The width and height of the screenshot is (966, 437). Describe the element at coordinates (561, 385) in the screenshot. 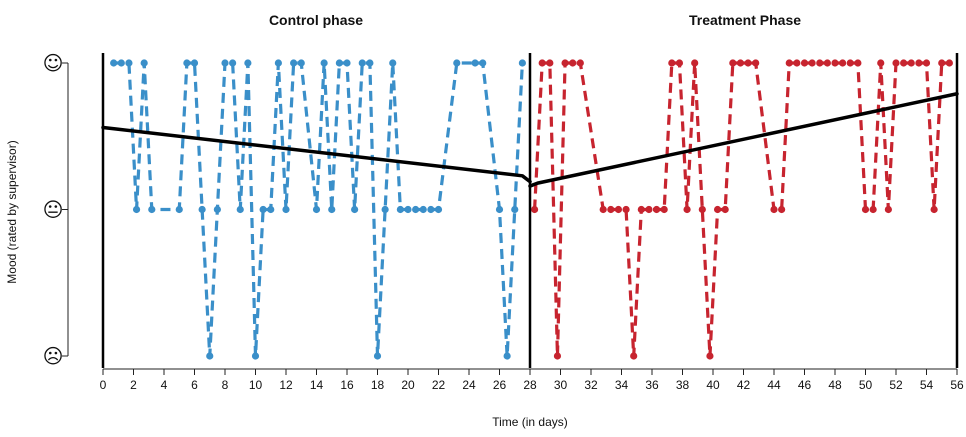

I see `x-tick-label: 30` at that location.